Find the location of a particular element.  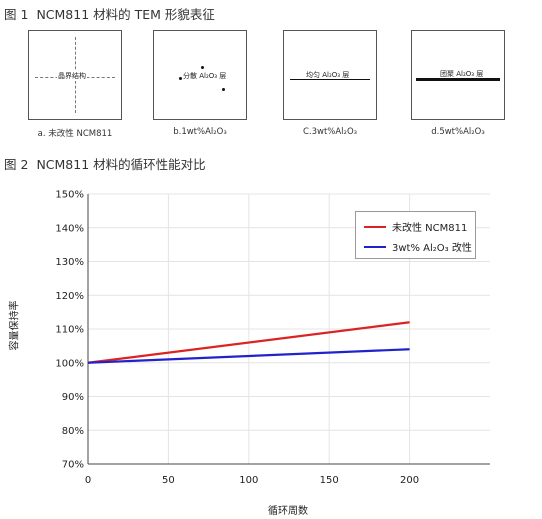

series-line-unmodified is located at coordinates (248, 342).